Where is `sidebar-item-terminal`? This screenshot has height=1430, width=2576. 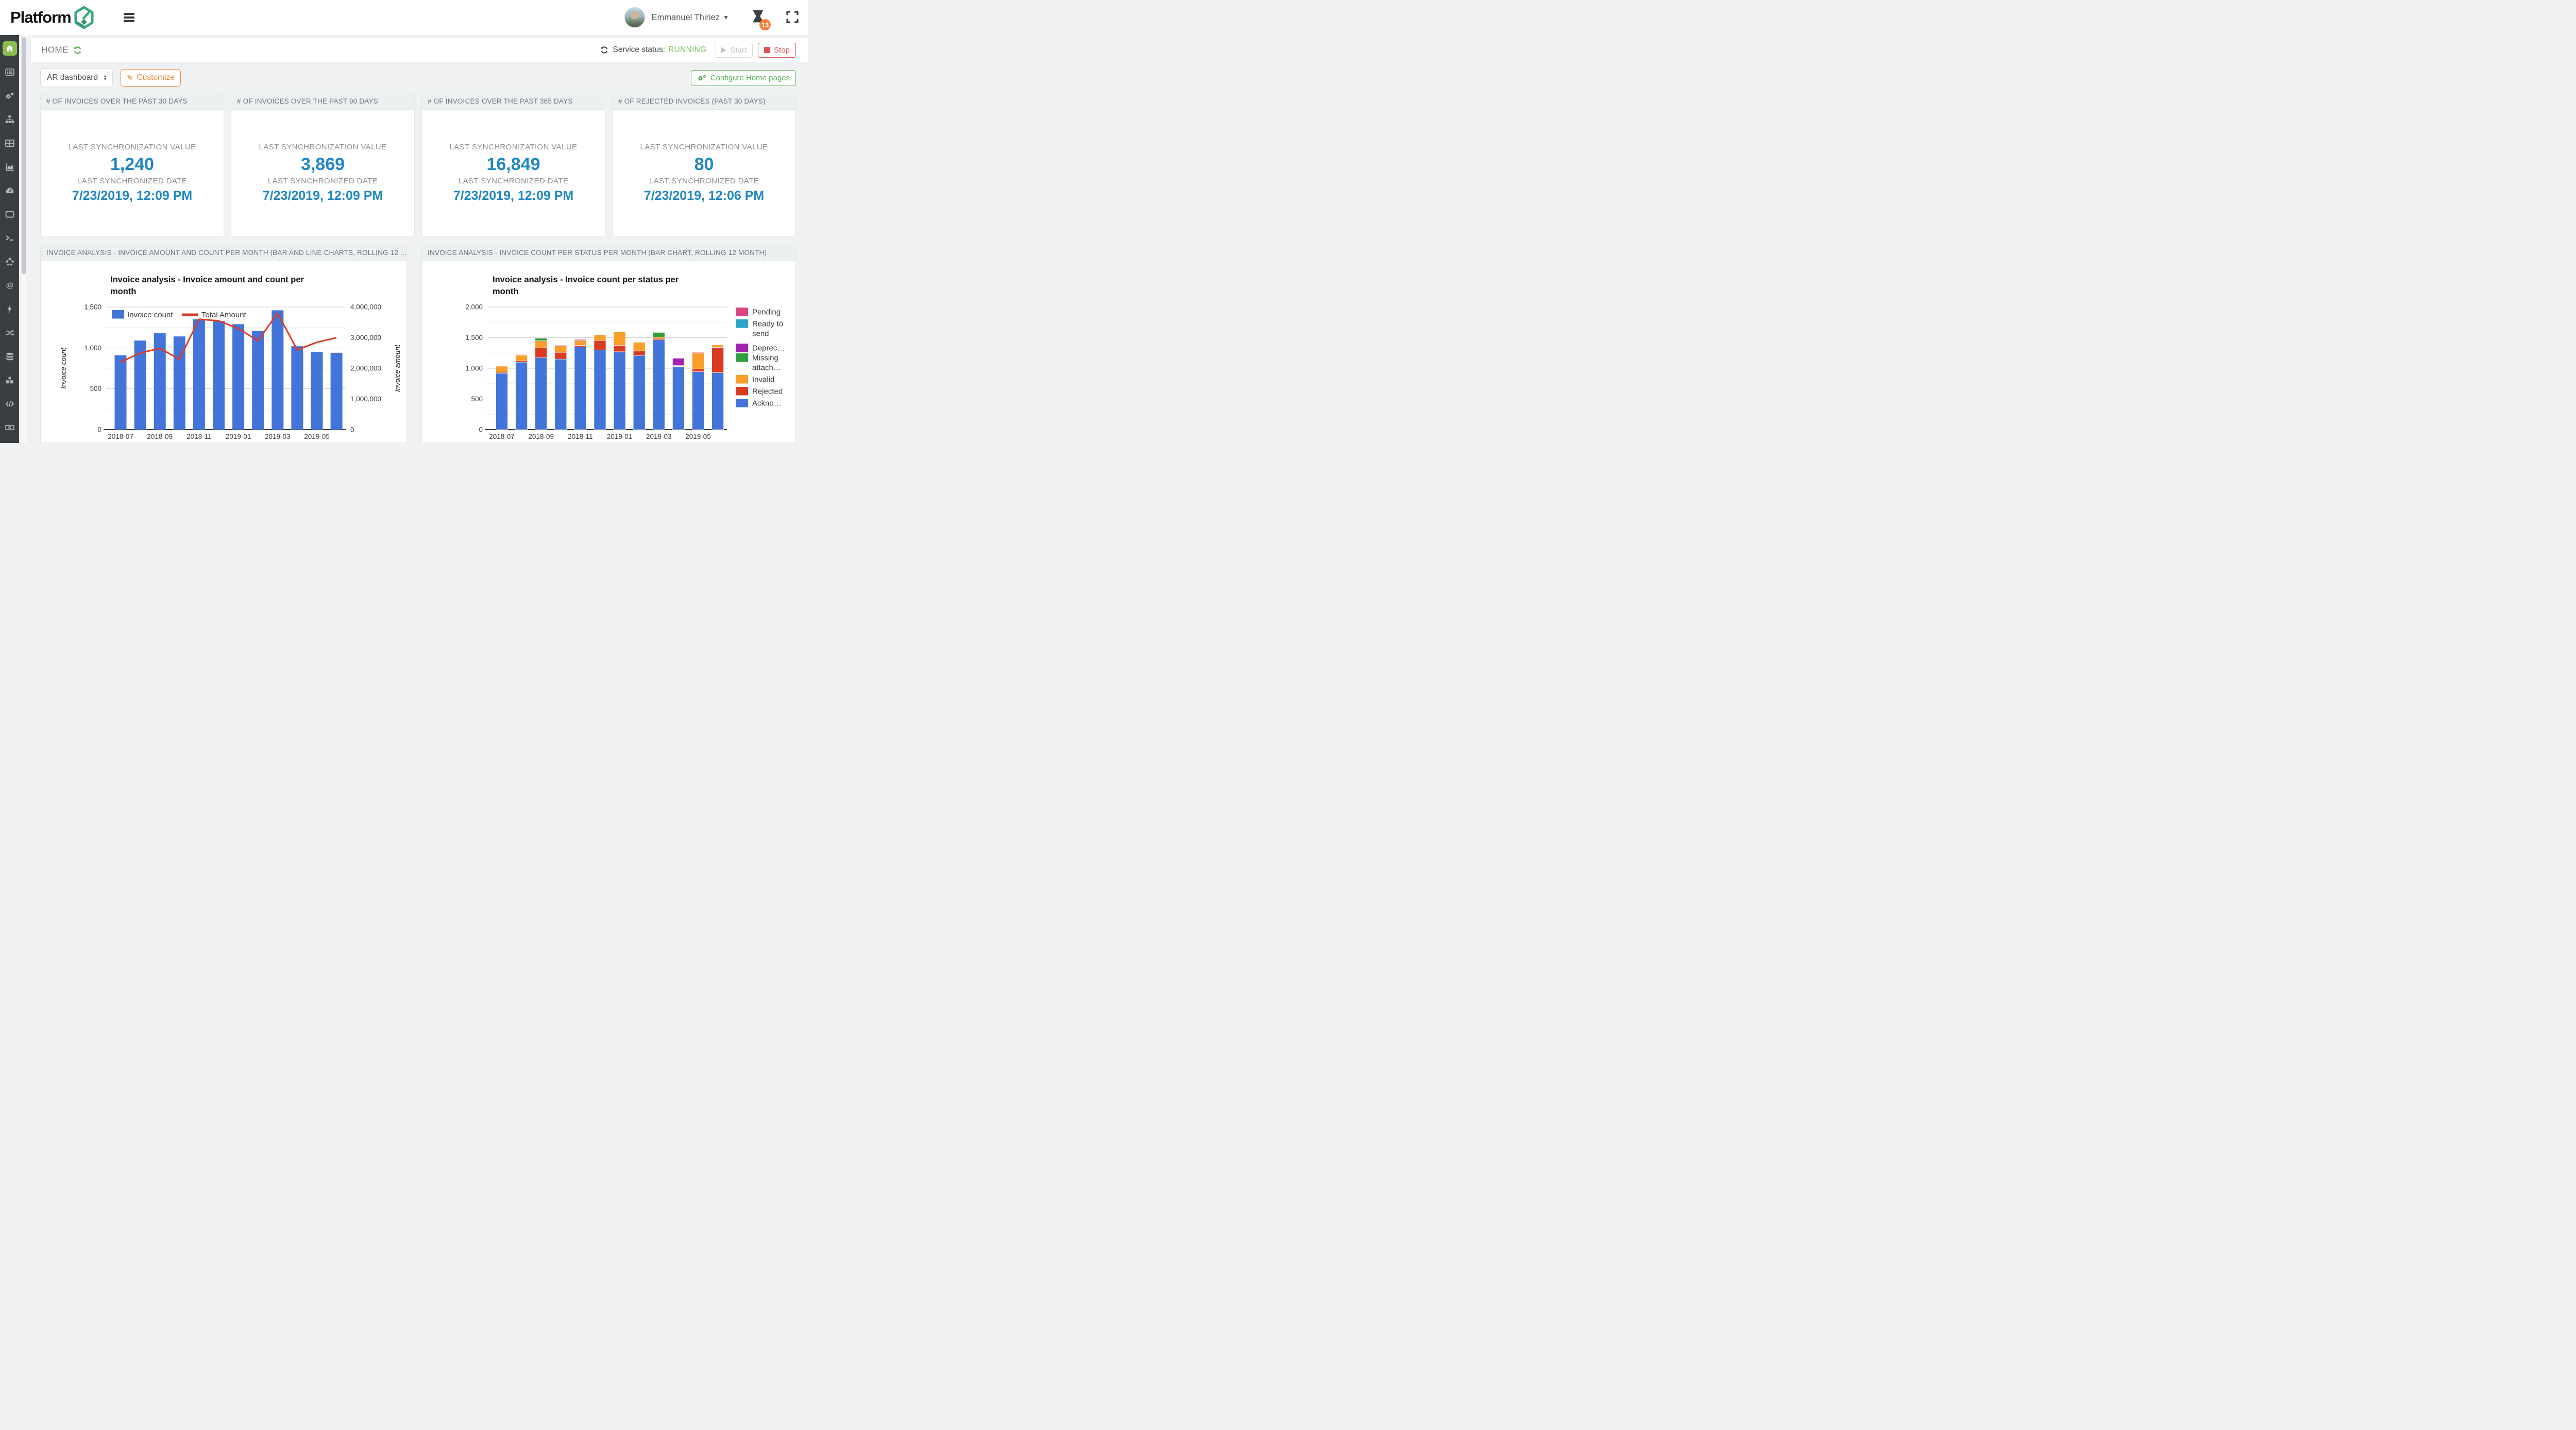 sidebar-item-terminal is located at coordinates (10, 238).